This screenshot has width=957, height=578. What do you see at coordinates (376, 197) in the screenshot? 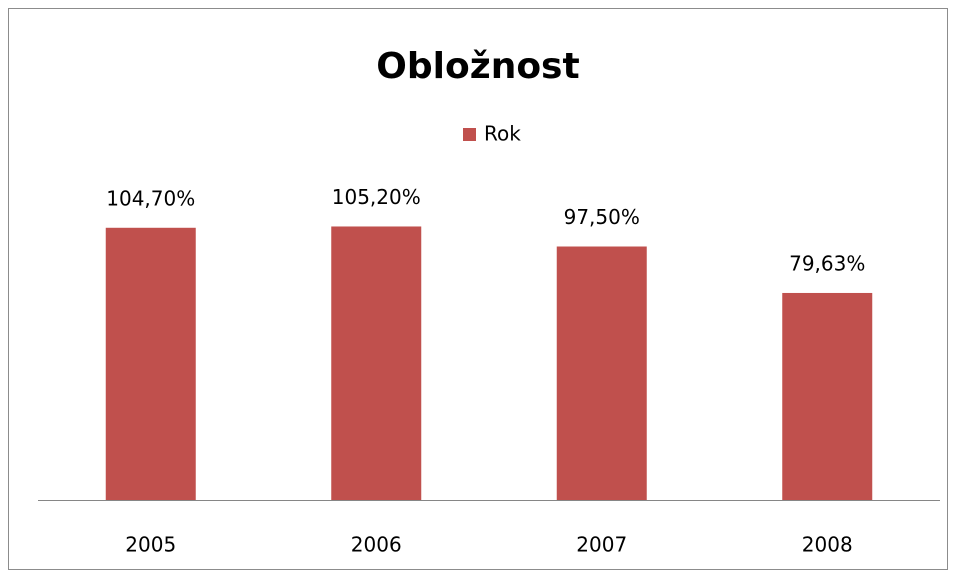
I see `value-label: 105,20%` at bounding box center [376, 197].